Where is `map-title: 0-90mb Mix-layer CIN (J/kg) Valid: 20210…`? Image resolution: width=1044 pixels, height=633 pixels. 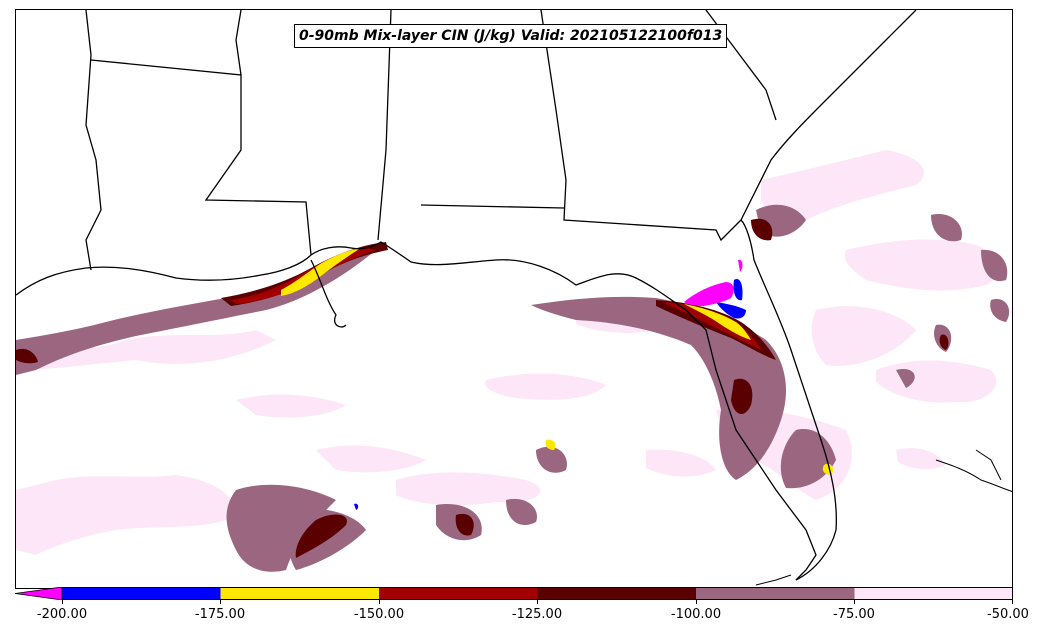 map-title: 0-90mb Mix-layer CIN (J/kg) Valid: 20210… is located at coordinates (511, 36).